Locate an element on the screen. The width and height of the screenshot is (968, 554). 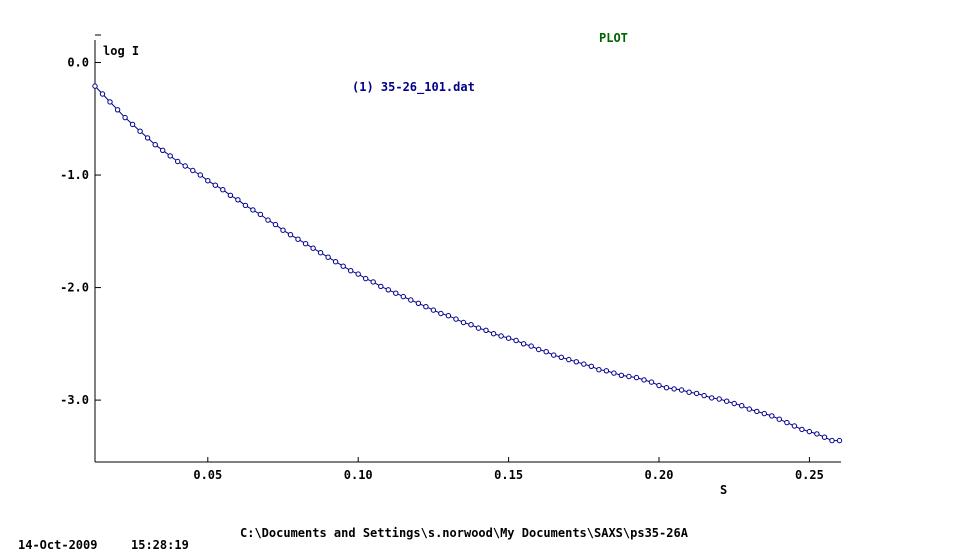
y-tick-label: 0.0 is located at coordinates (78, 63).